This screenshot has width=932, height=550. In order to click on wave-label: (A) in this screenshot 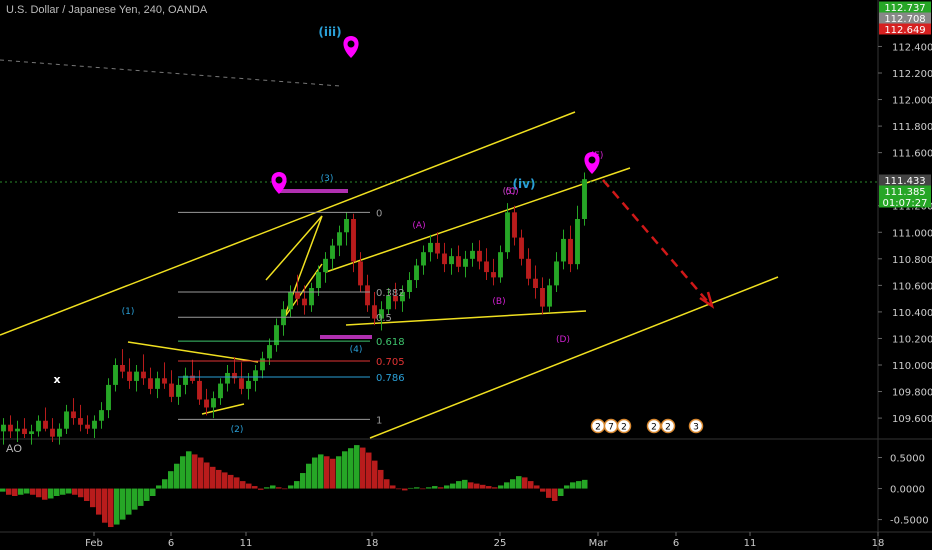, I will do `click(418, 226)`.